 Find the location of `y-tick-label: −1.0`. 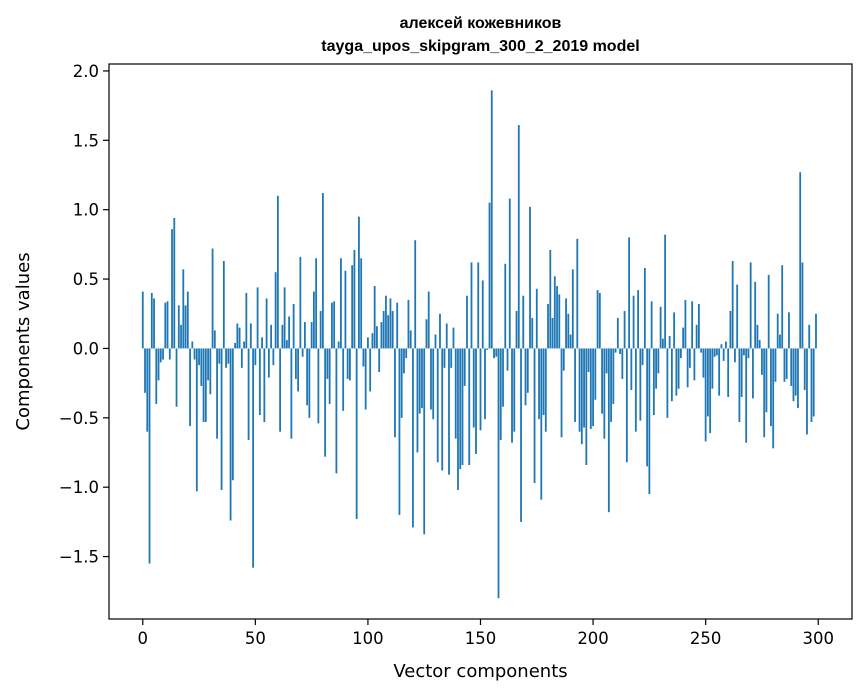

y-tick-label: −1.0 is located at coordinates (79, 487).